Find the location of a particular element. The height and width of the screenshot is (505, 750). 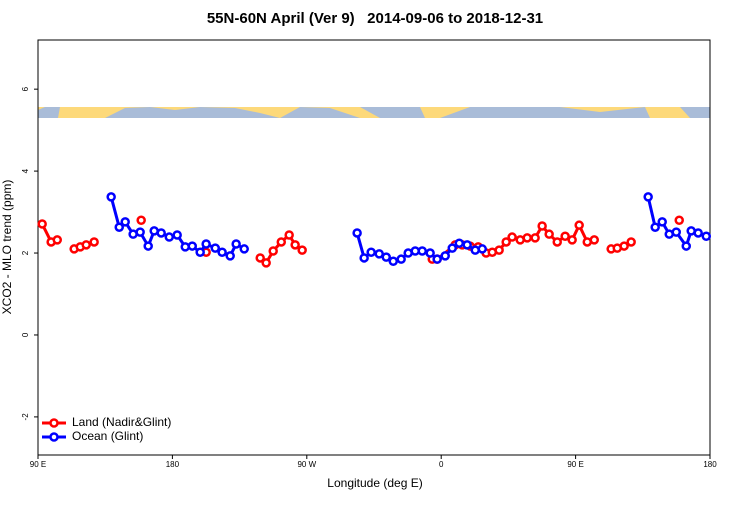

map-strip is located at coordinates (374, 112).